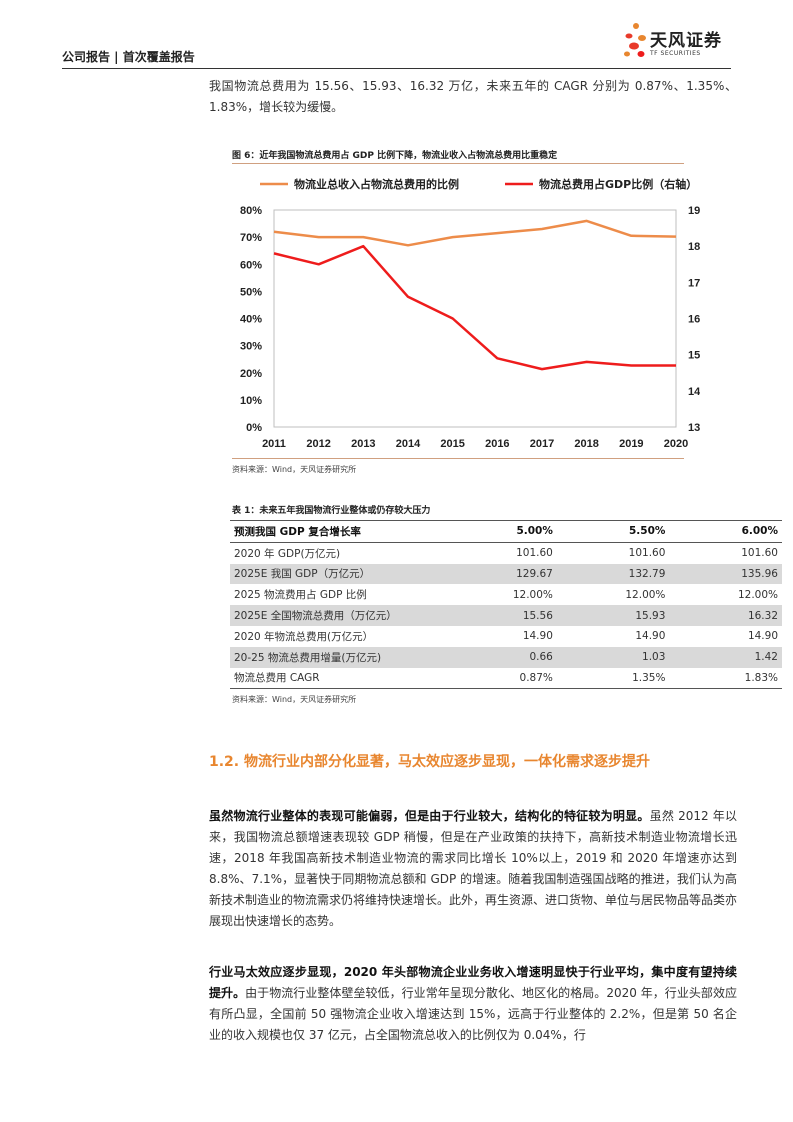 This screenshot has height=1122, width=793. I want to click on table-row: 2025E 我国 GDP（万亿元） 129.67 132.79 135.96, so click(506, 574).